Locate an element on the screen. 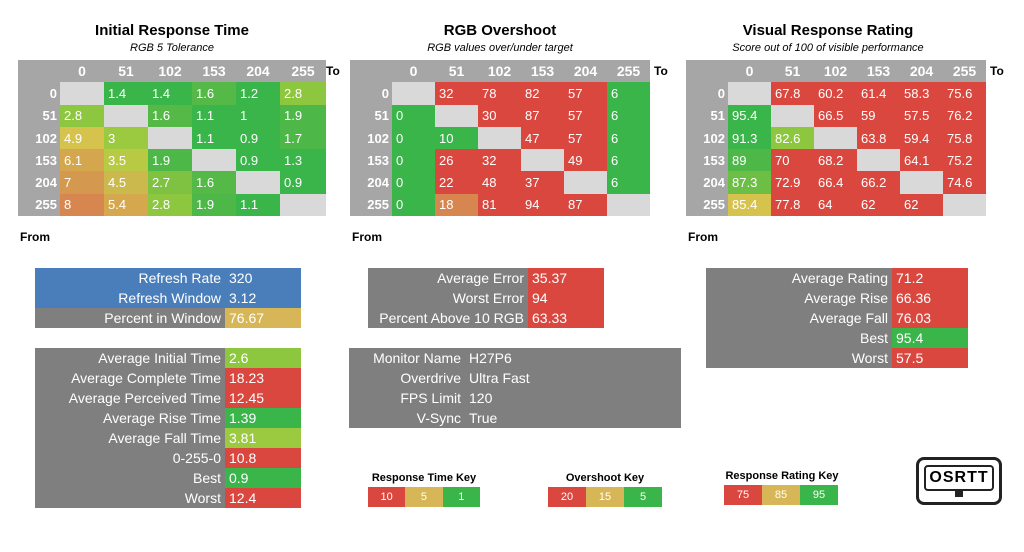 The height and width of the screenshot is (552, 1024). data-cell: 1.3 is located at coordinates (303, 160).